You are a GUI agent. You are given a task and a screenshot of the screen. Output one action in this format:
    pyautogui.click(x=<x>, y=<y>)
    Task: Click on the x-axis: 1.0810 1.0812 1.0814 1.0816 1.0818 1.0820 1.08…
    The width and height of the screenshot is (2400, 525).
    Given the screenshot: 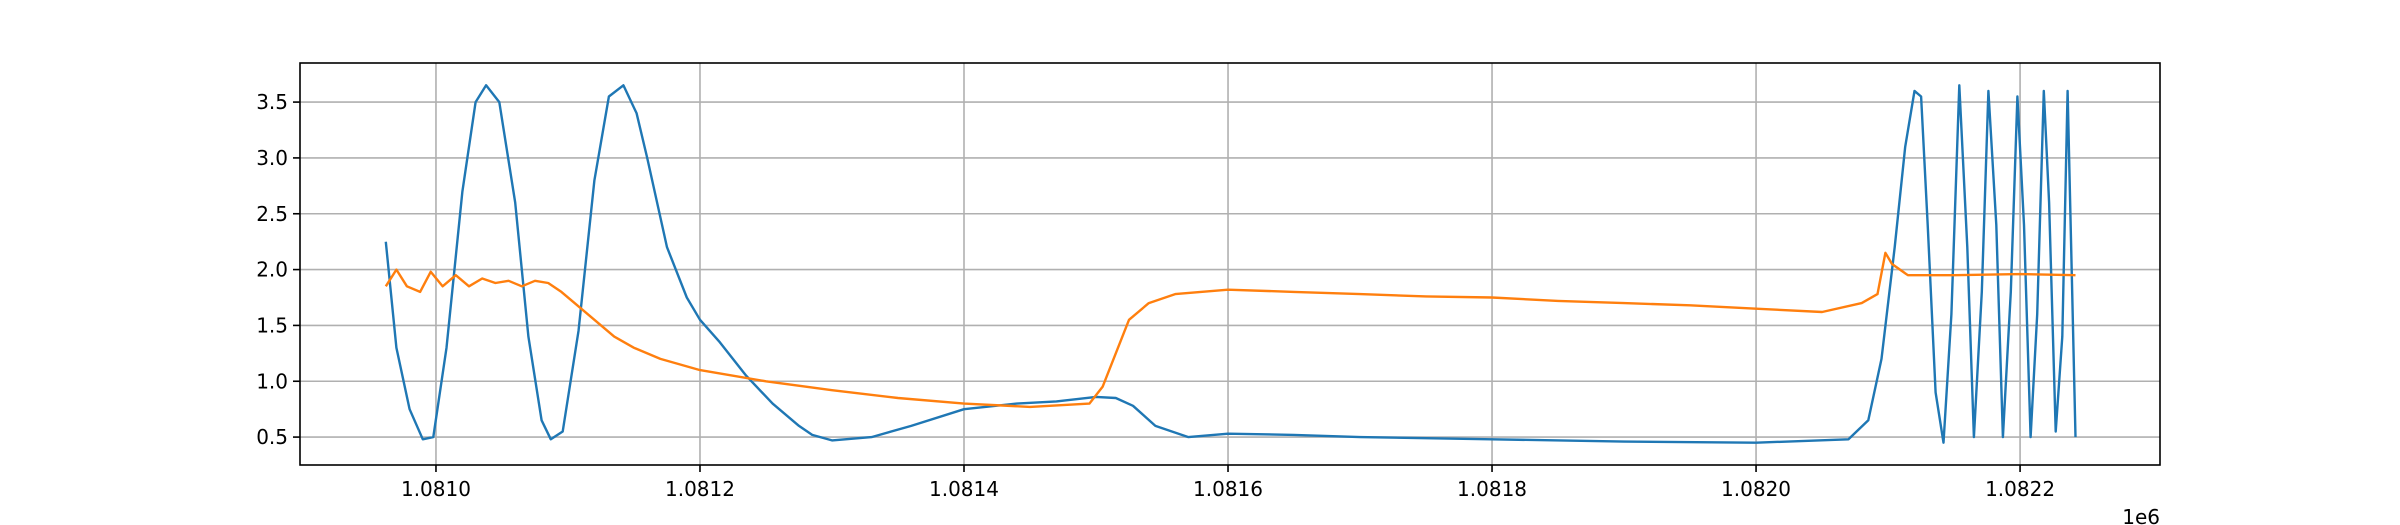 What is the action you would take?
    pyautogui.click(x=1228, y=483)
    